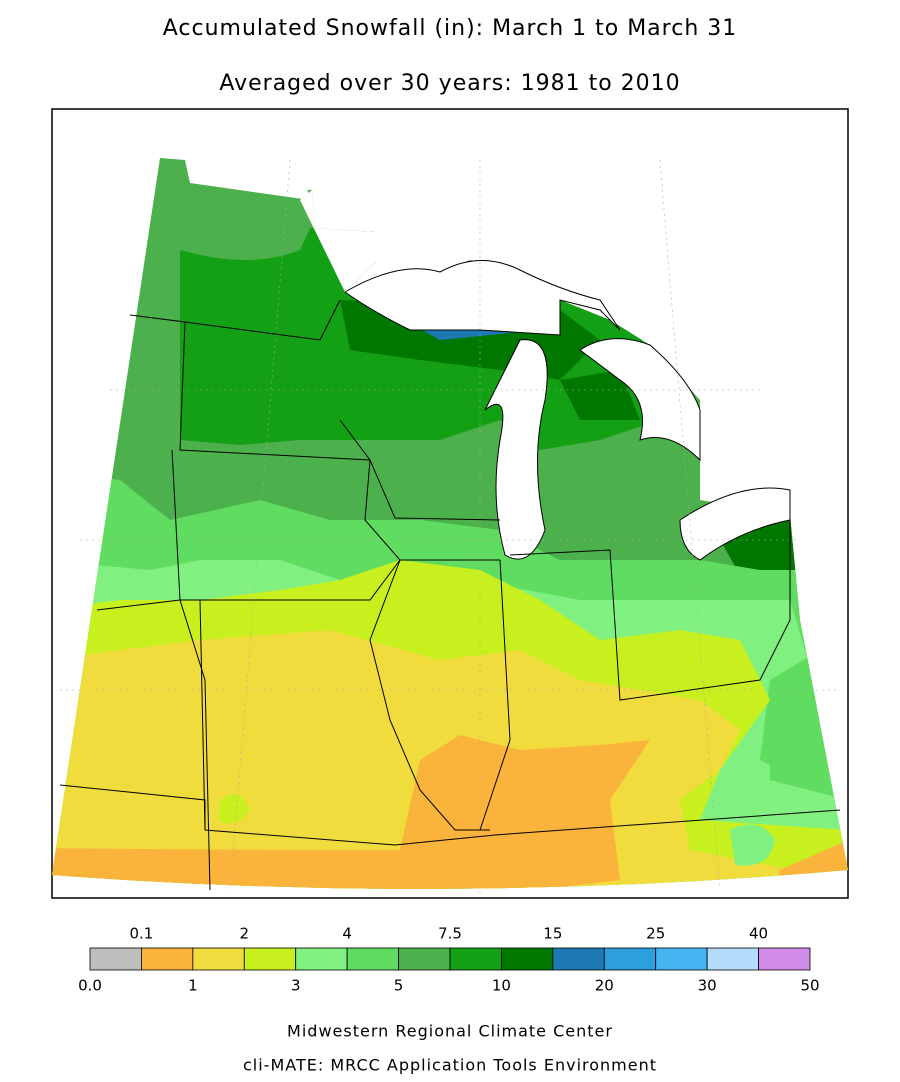 The height and width of the screenshot is (1082, 900). I want to click on legend-label: 3, so click(296, 986).